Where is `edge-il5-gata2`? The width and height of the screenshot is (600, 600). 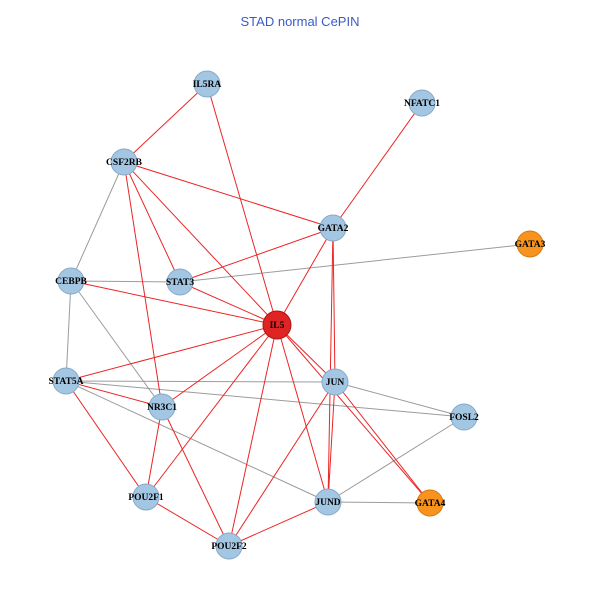
edge-il5-gata2 is located at coordinates (305, 276).